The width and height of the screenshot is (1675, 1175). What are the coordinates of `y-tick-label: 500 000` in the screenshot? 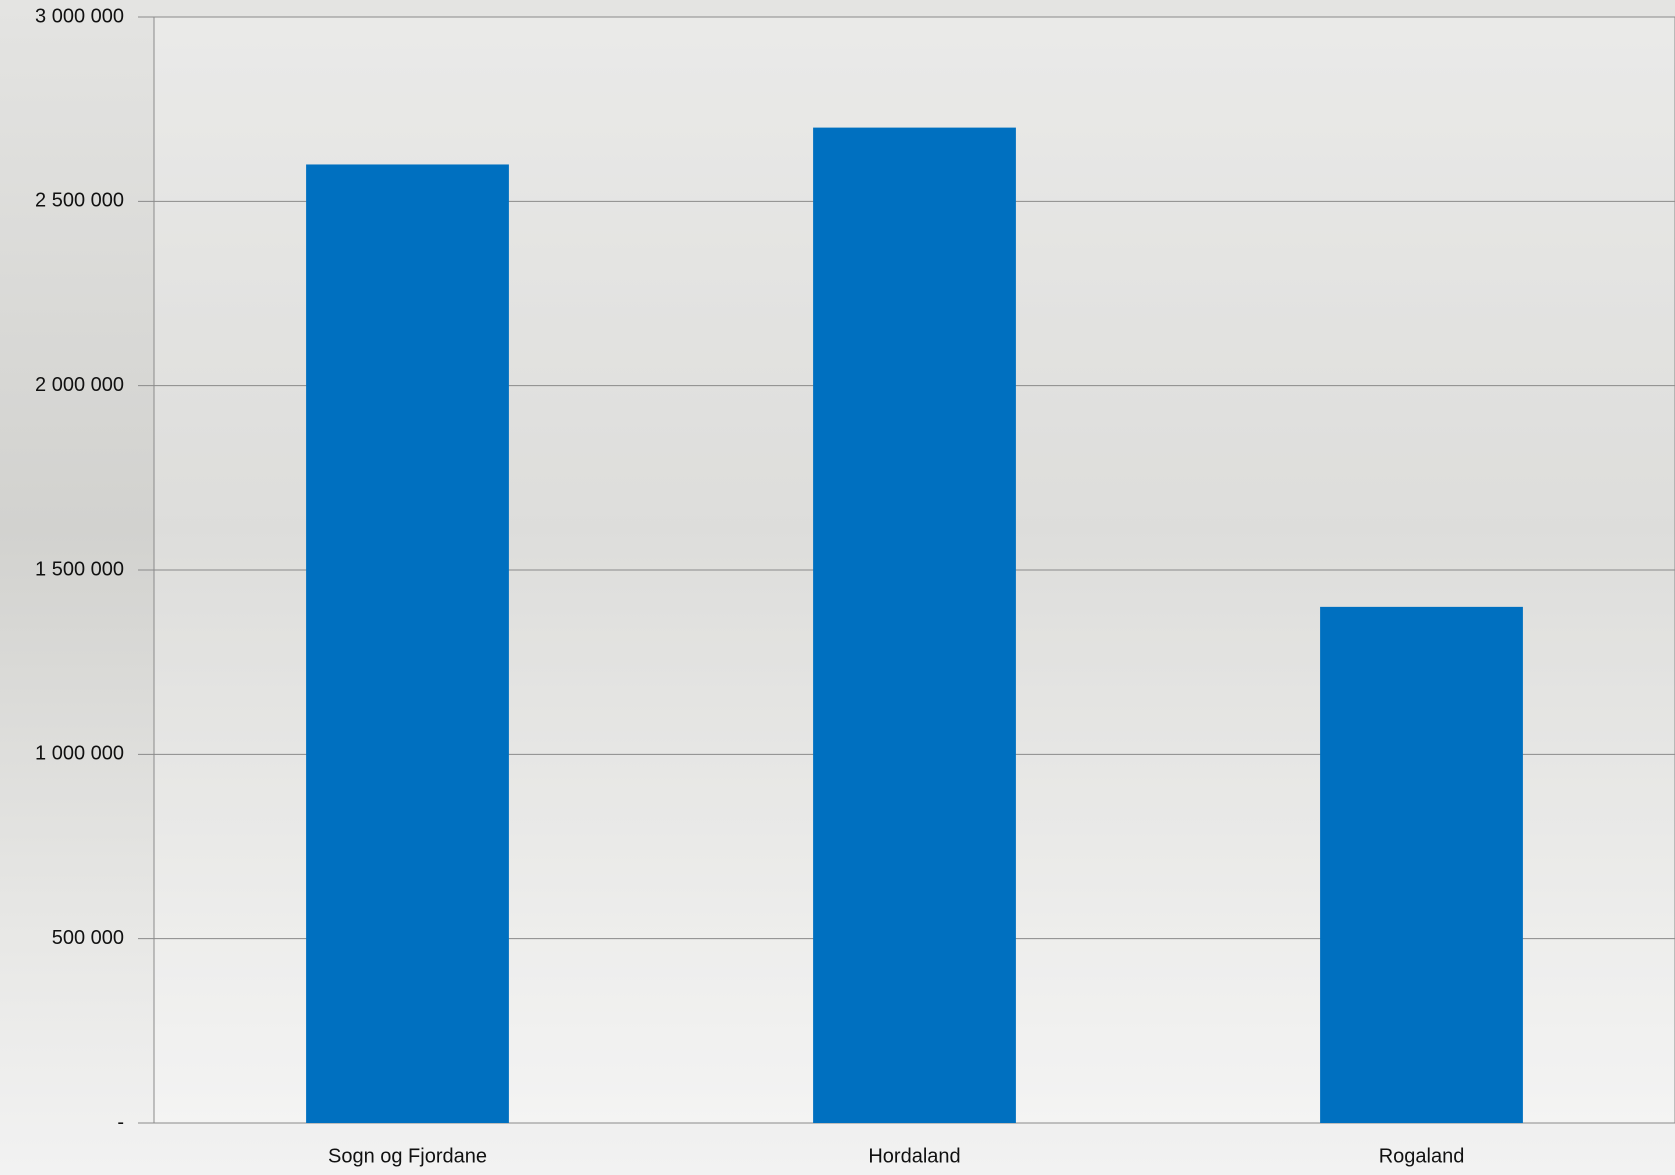 It's located at (88, 938).